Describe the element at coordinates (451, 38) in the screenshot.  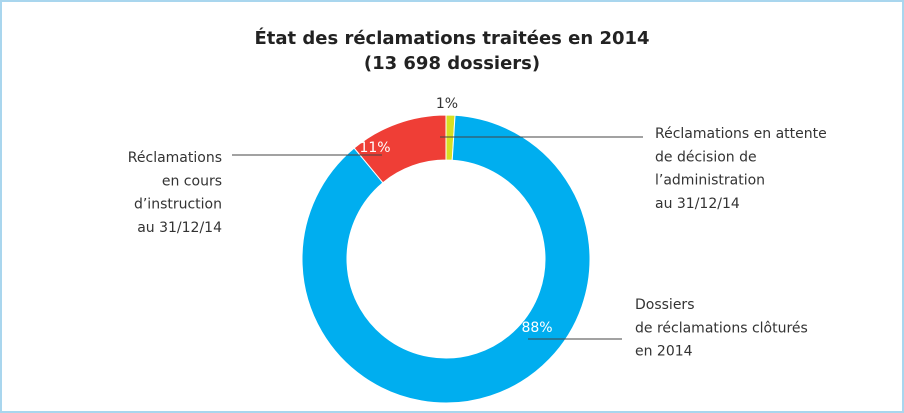
I see `chart-title: État des réclamations traitées en 2014` at that location.